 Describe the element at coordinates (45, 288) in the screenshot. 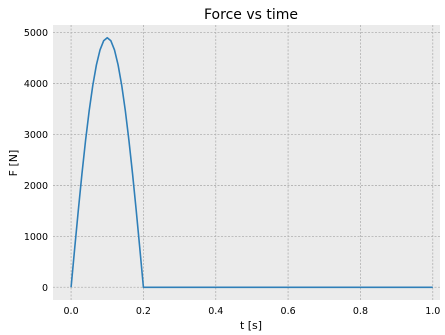

I see `y-tick-label: 0` at that location.